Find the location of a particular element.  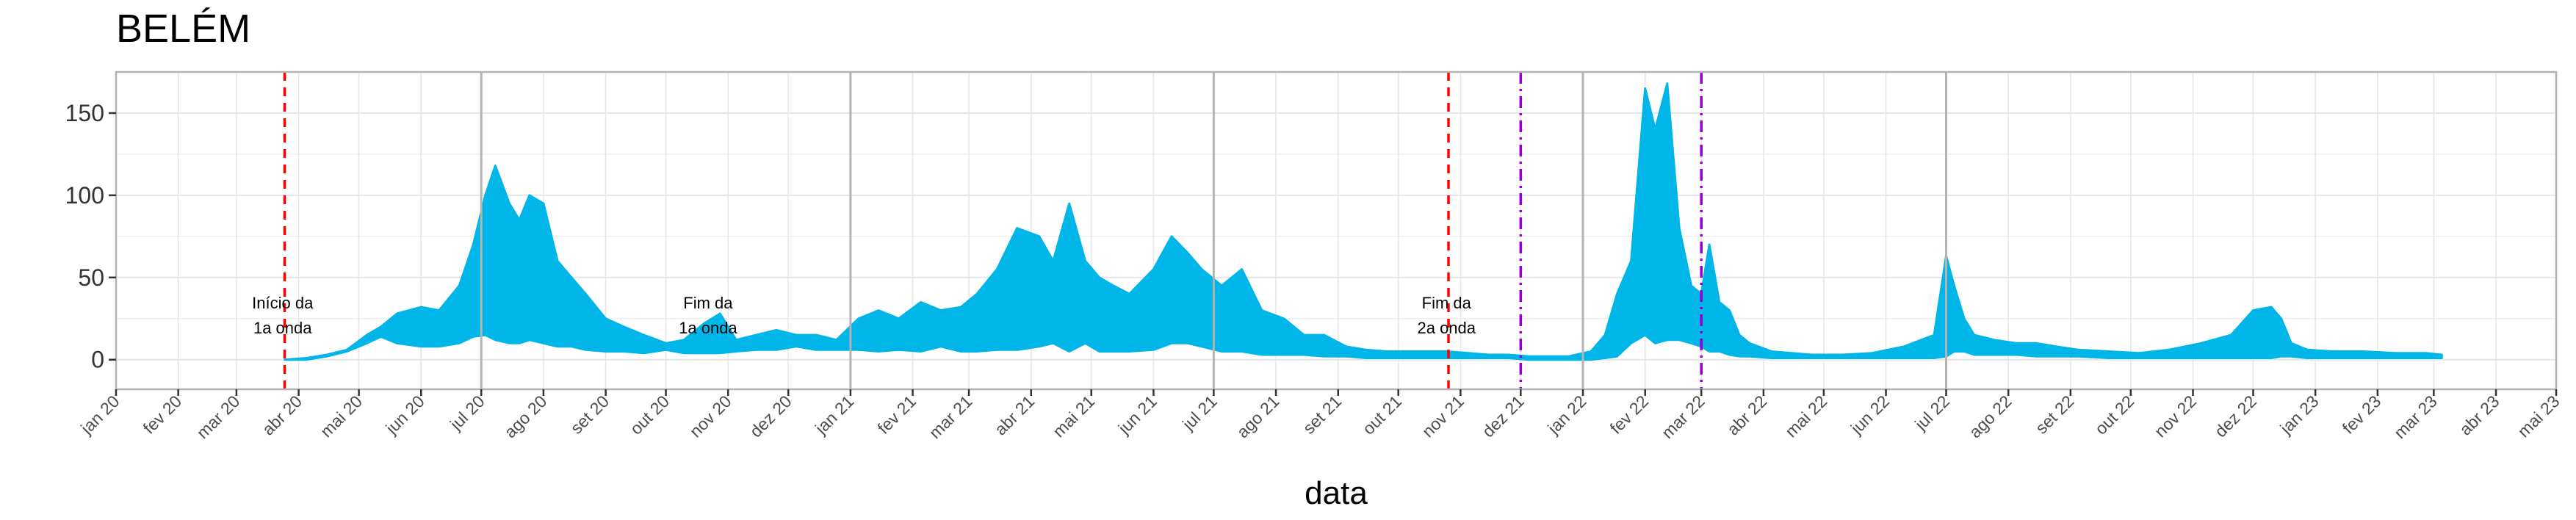

x-tick-label: mai 23 is located at coordinates (2538, 416).